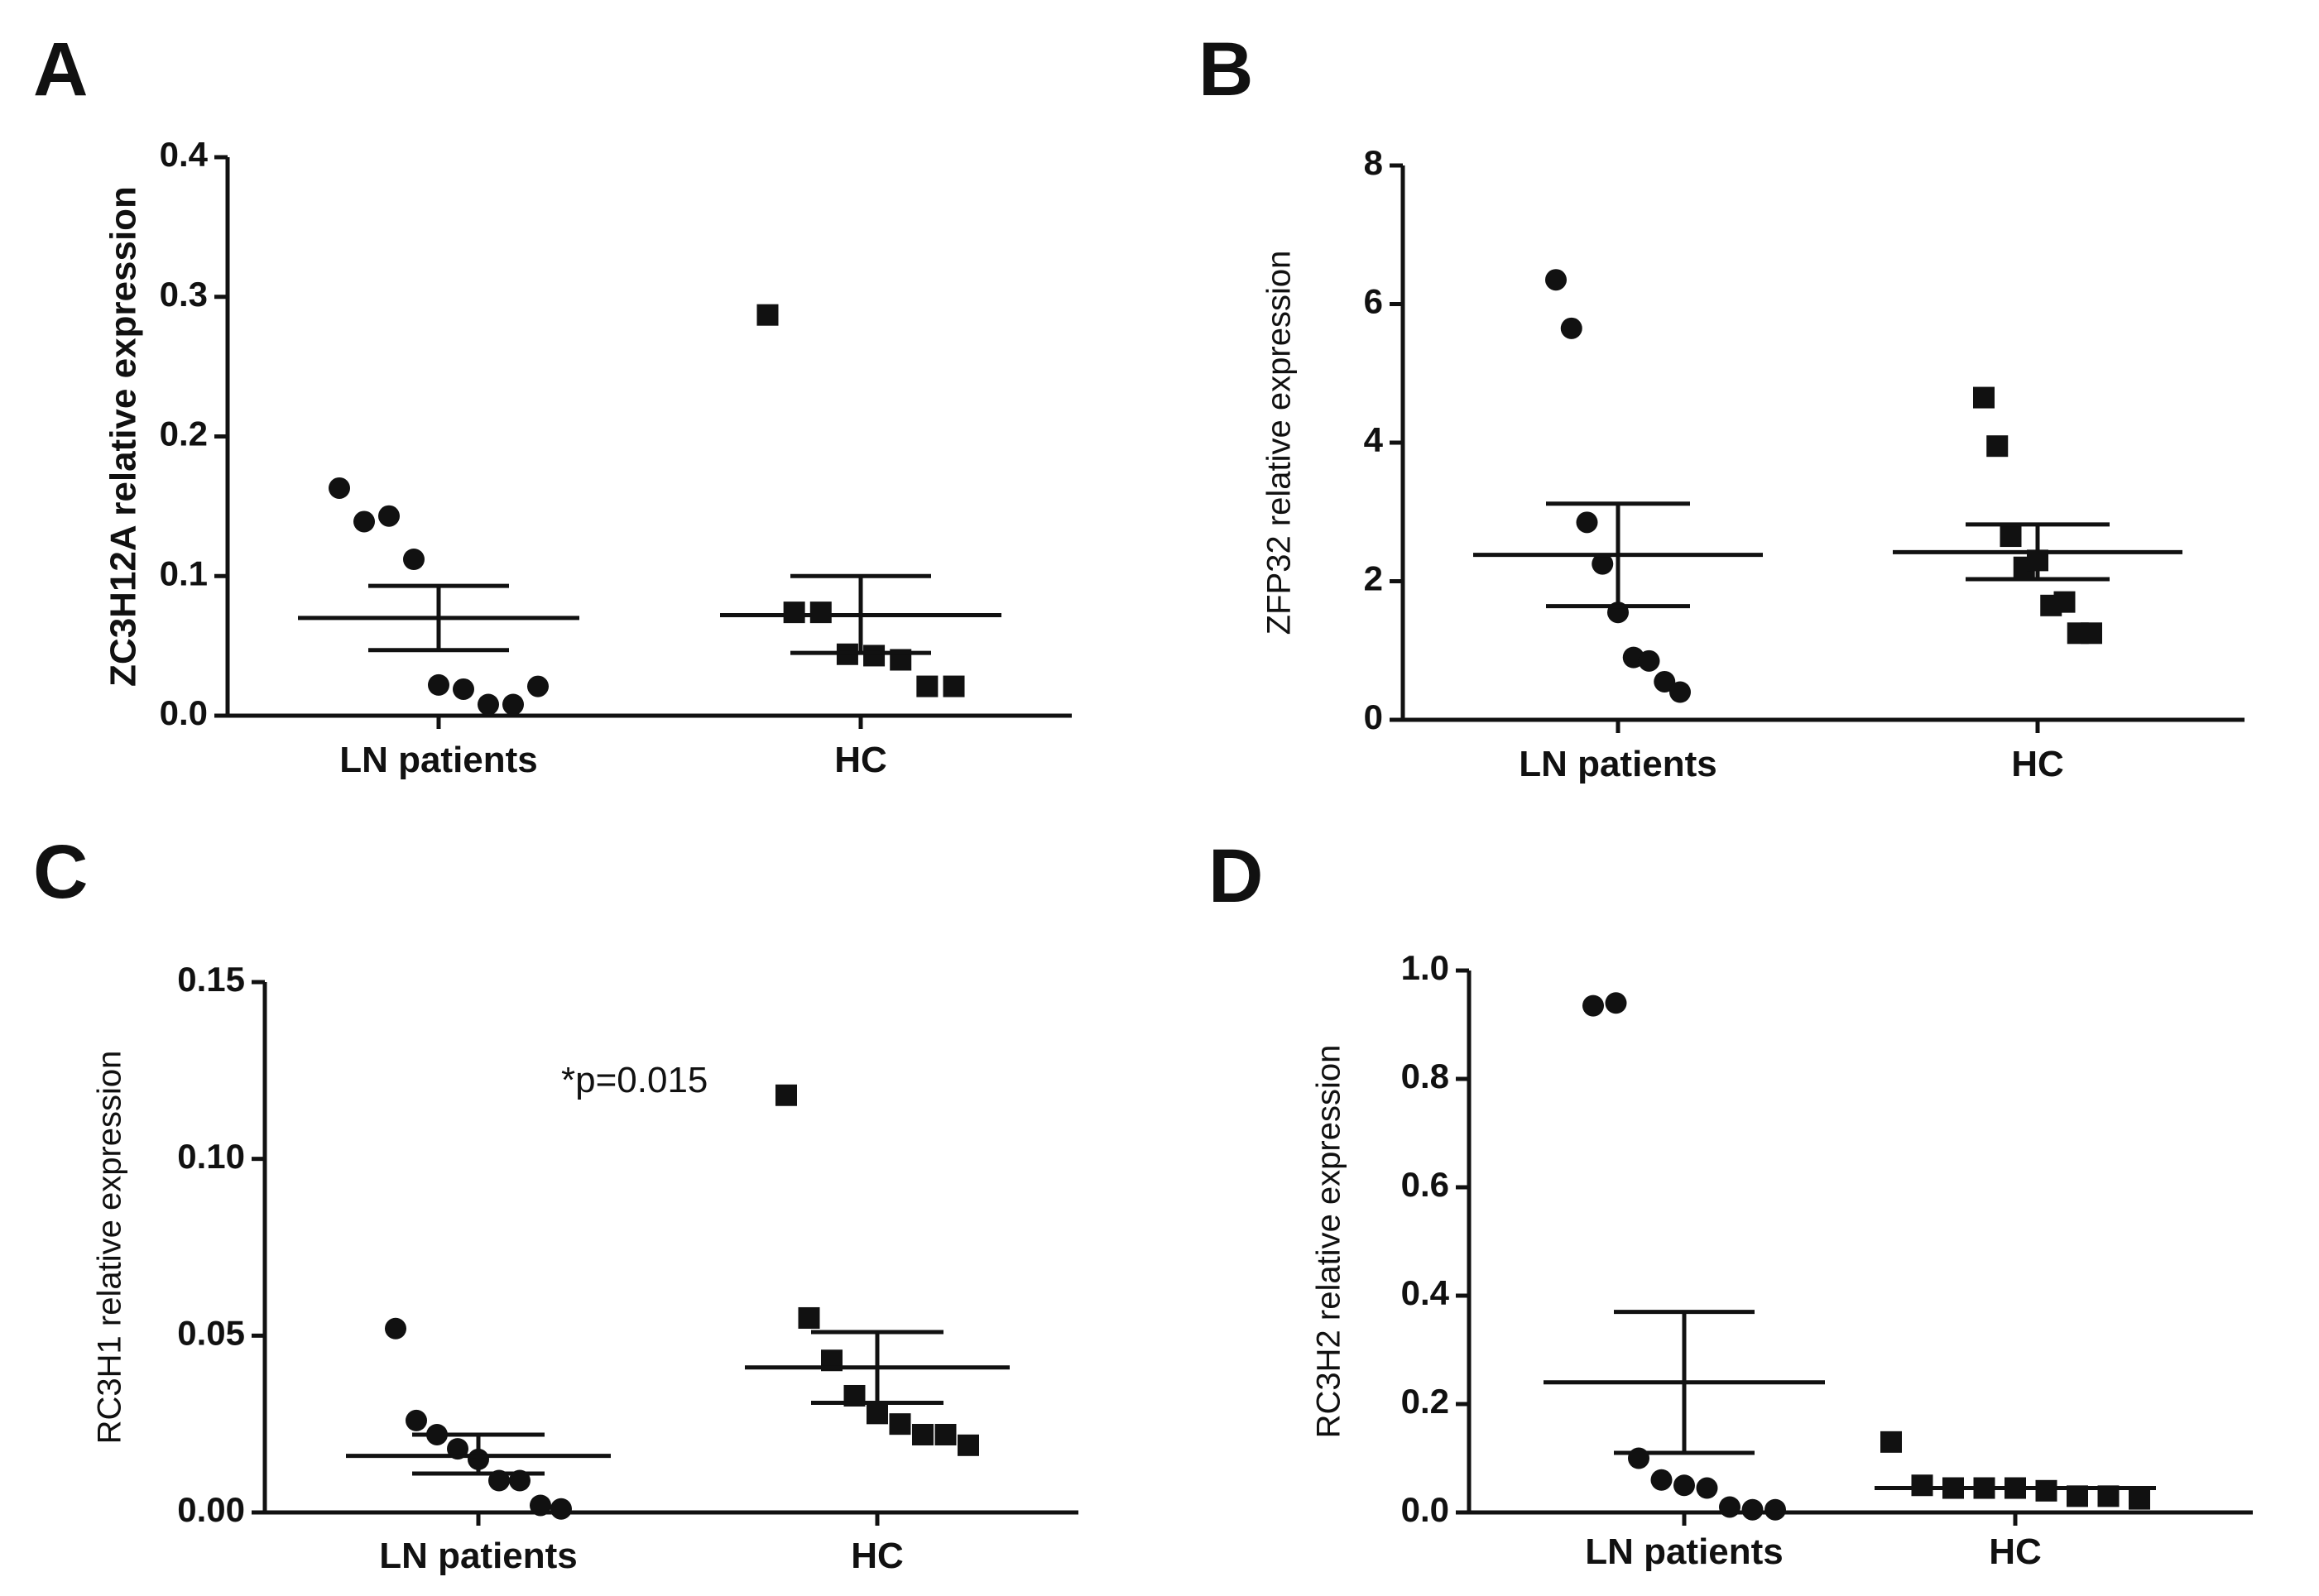 The width and height of the screenshot is (2319, 1596). I want to click on y-tick-label: 8, so click(1374, 162).